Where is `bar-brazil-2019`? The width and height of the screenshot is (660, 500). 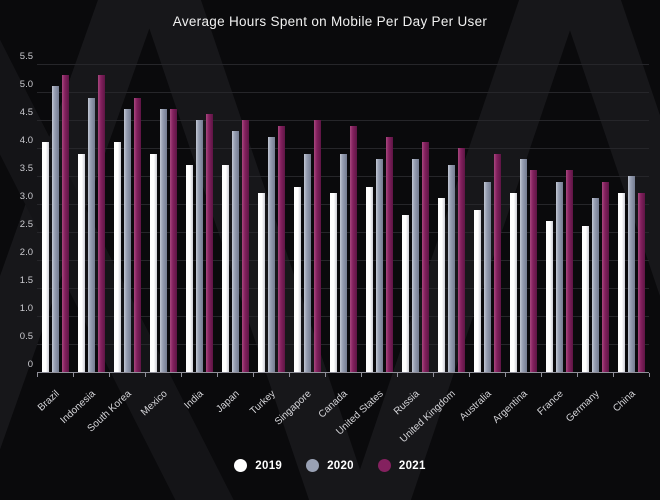
bar-brazil-2019 is located at coordinates (45, 257).